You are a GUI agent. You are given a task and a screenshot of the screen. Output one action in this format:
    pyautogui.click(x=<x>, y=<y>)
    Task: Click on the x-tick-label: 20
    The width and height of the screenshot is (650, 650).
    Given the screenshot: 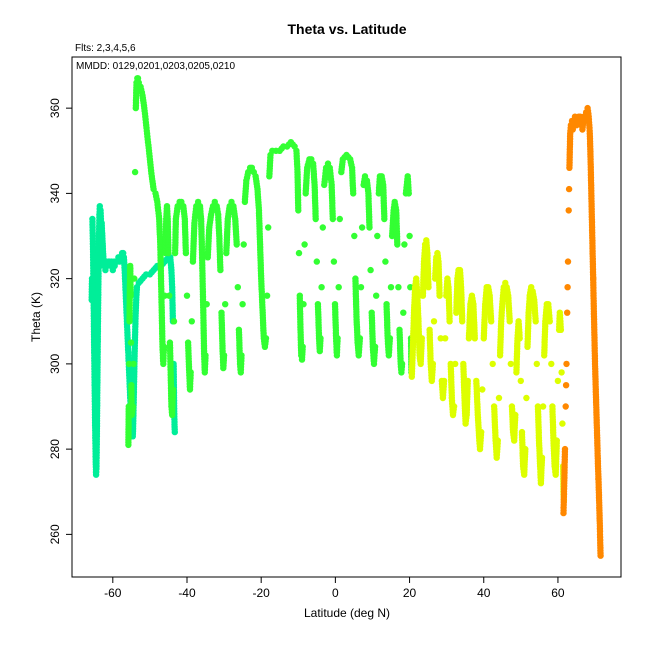 What is the action you would take?
    pyautogui.click(x=410, y=593)
    